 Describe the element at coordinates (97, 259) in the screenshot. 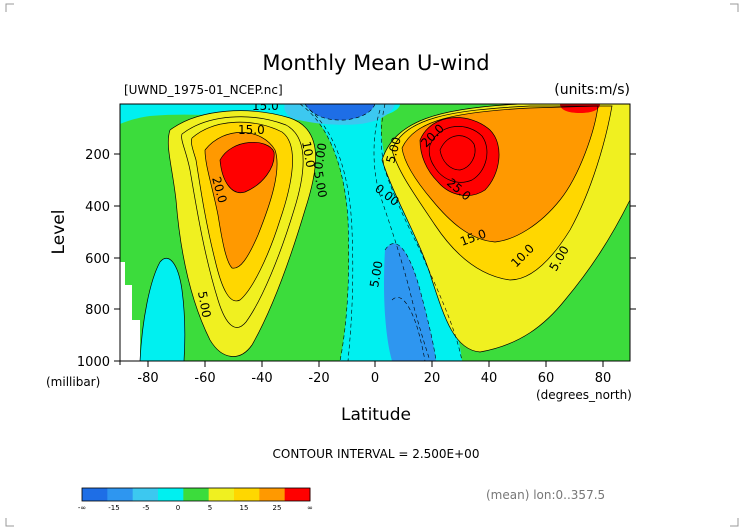

I see `y-tick-label: 600` at that location.